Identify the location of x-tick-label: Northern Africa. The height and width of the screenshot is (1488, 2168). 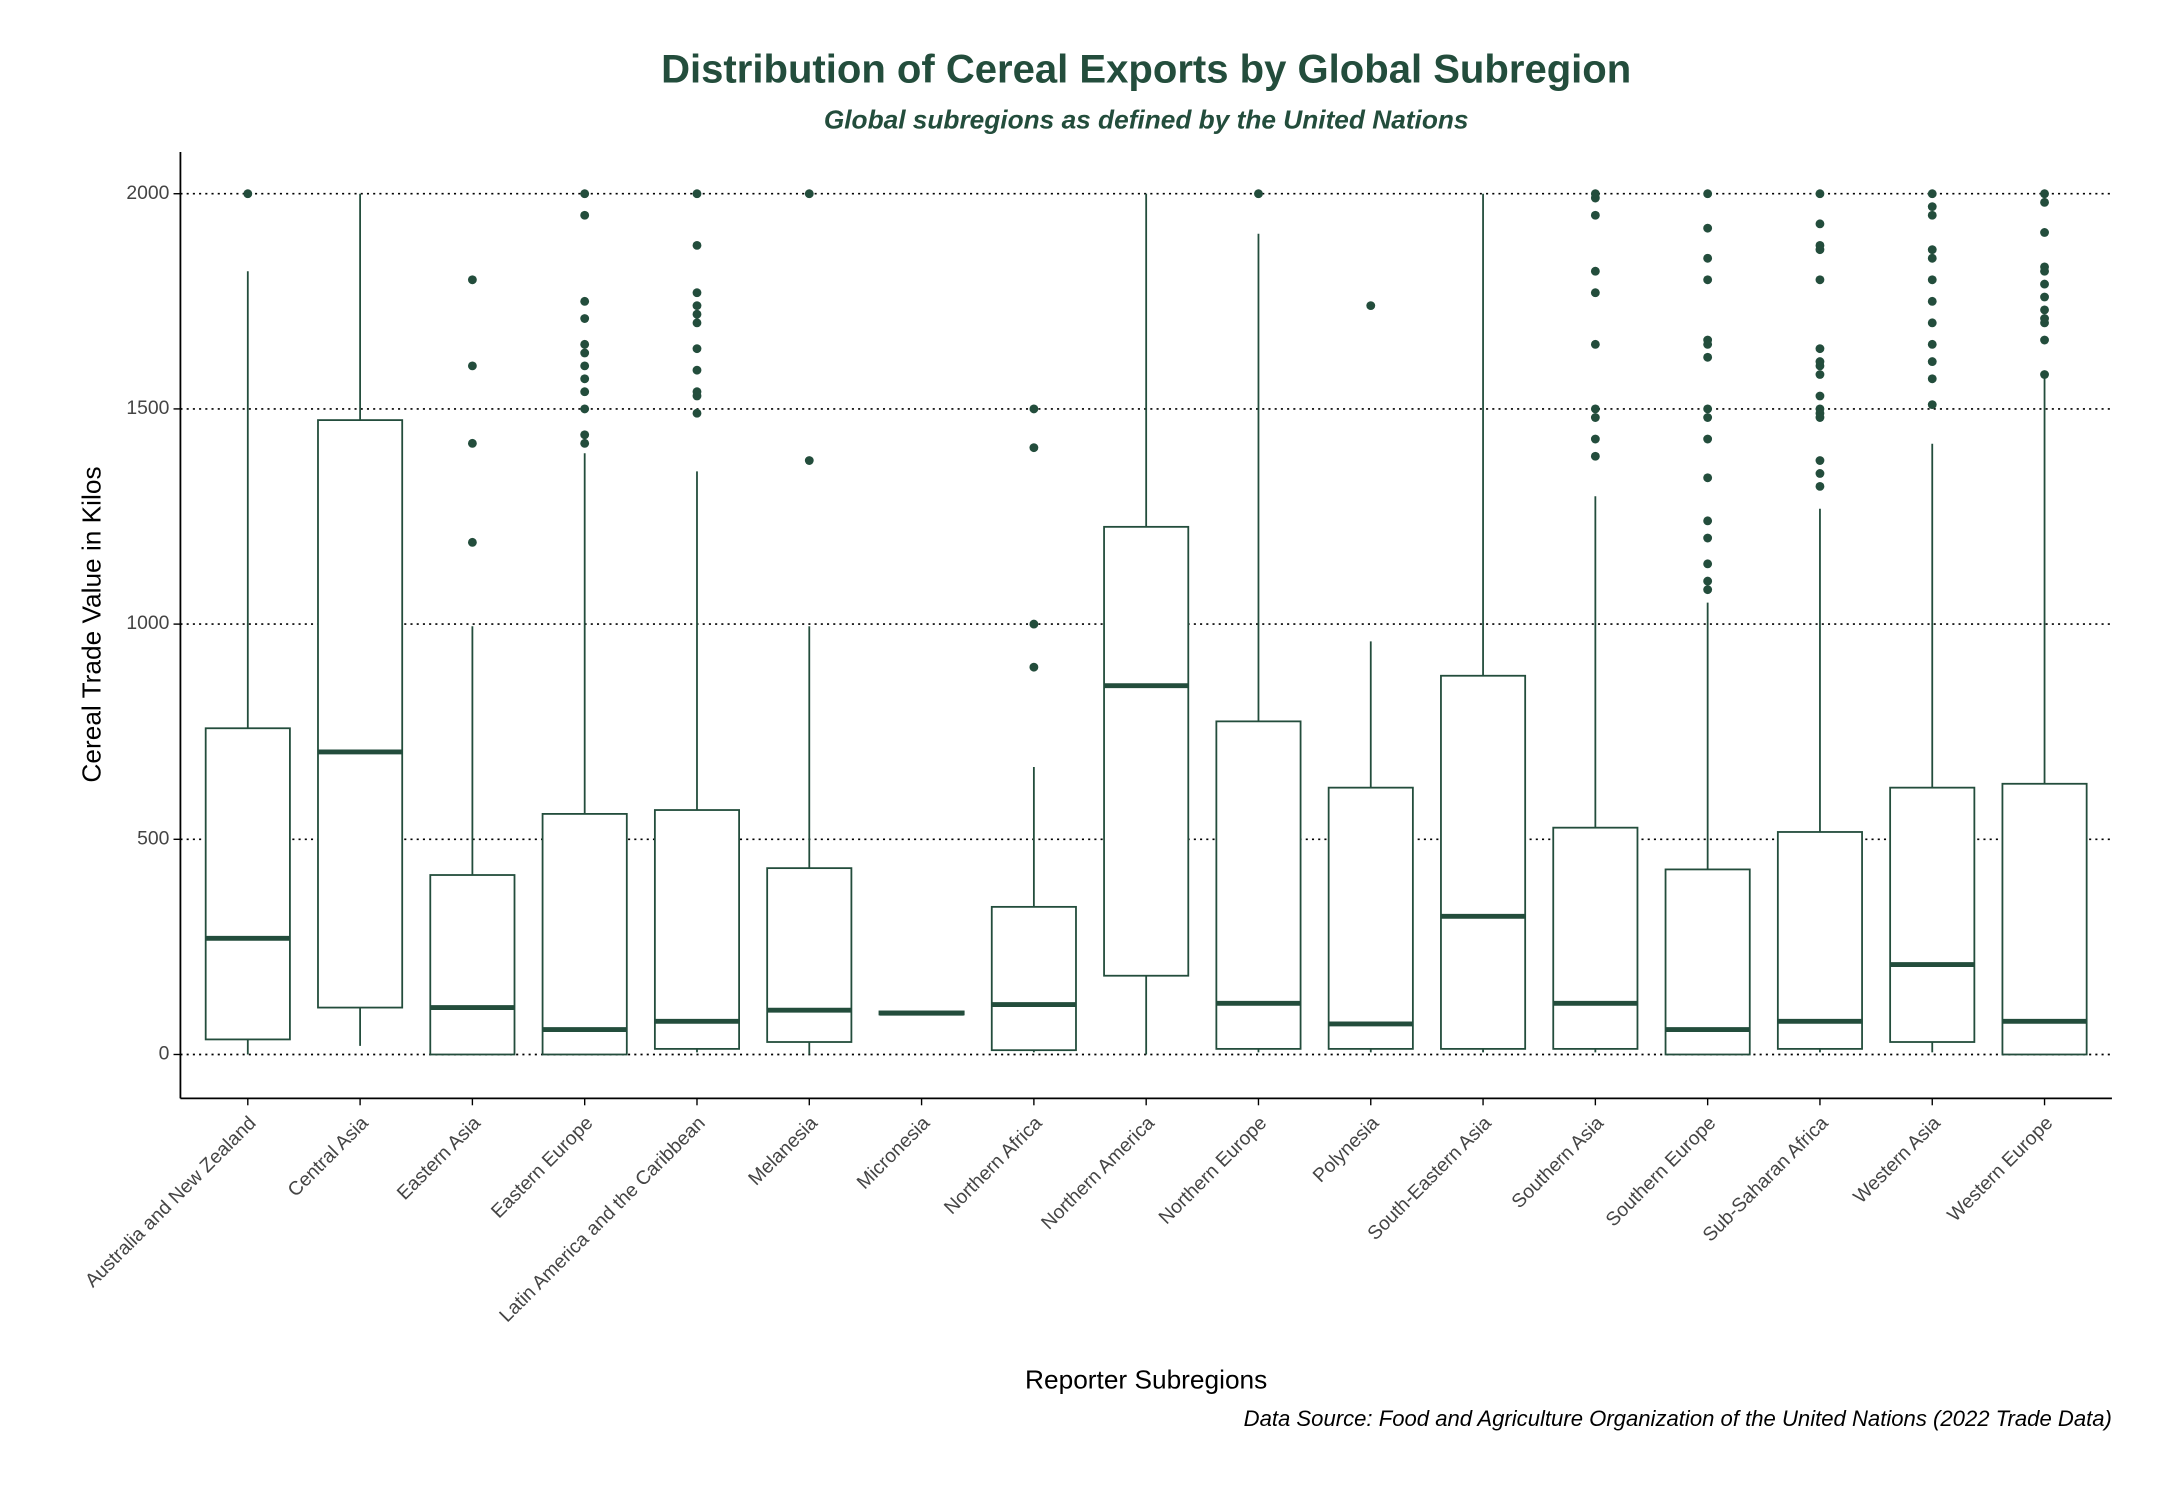
(993, 1165).